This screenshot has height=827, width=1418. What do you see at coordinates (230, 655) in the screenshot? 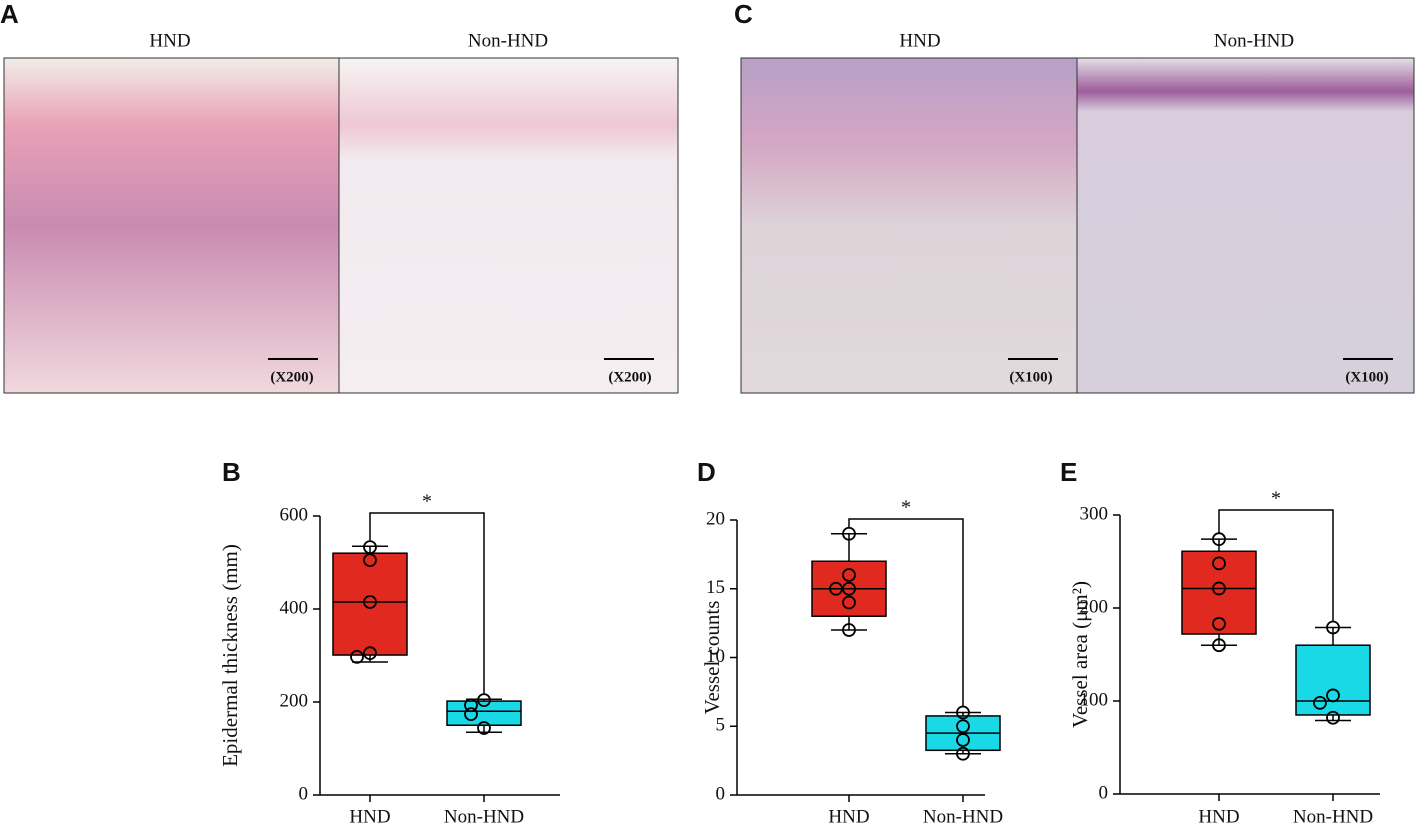
I see `y-axis-label: Epidermal thickness (mm)` at bounding box center [230, 655].